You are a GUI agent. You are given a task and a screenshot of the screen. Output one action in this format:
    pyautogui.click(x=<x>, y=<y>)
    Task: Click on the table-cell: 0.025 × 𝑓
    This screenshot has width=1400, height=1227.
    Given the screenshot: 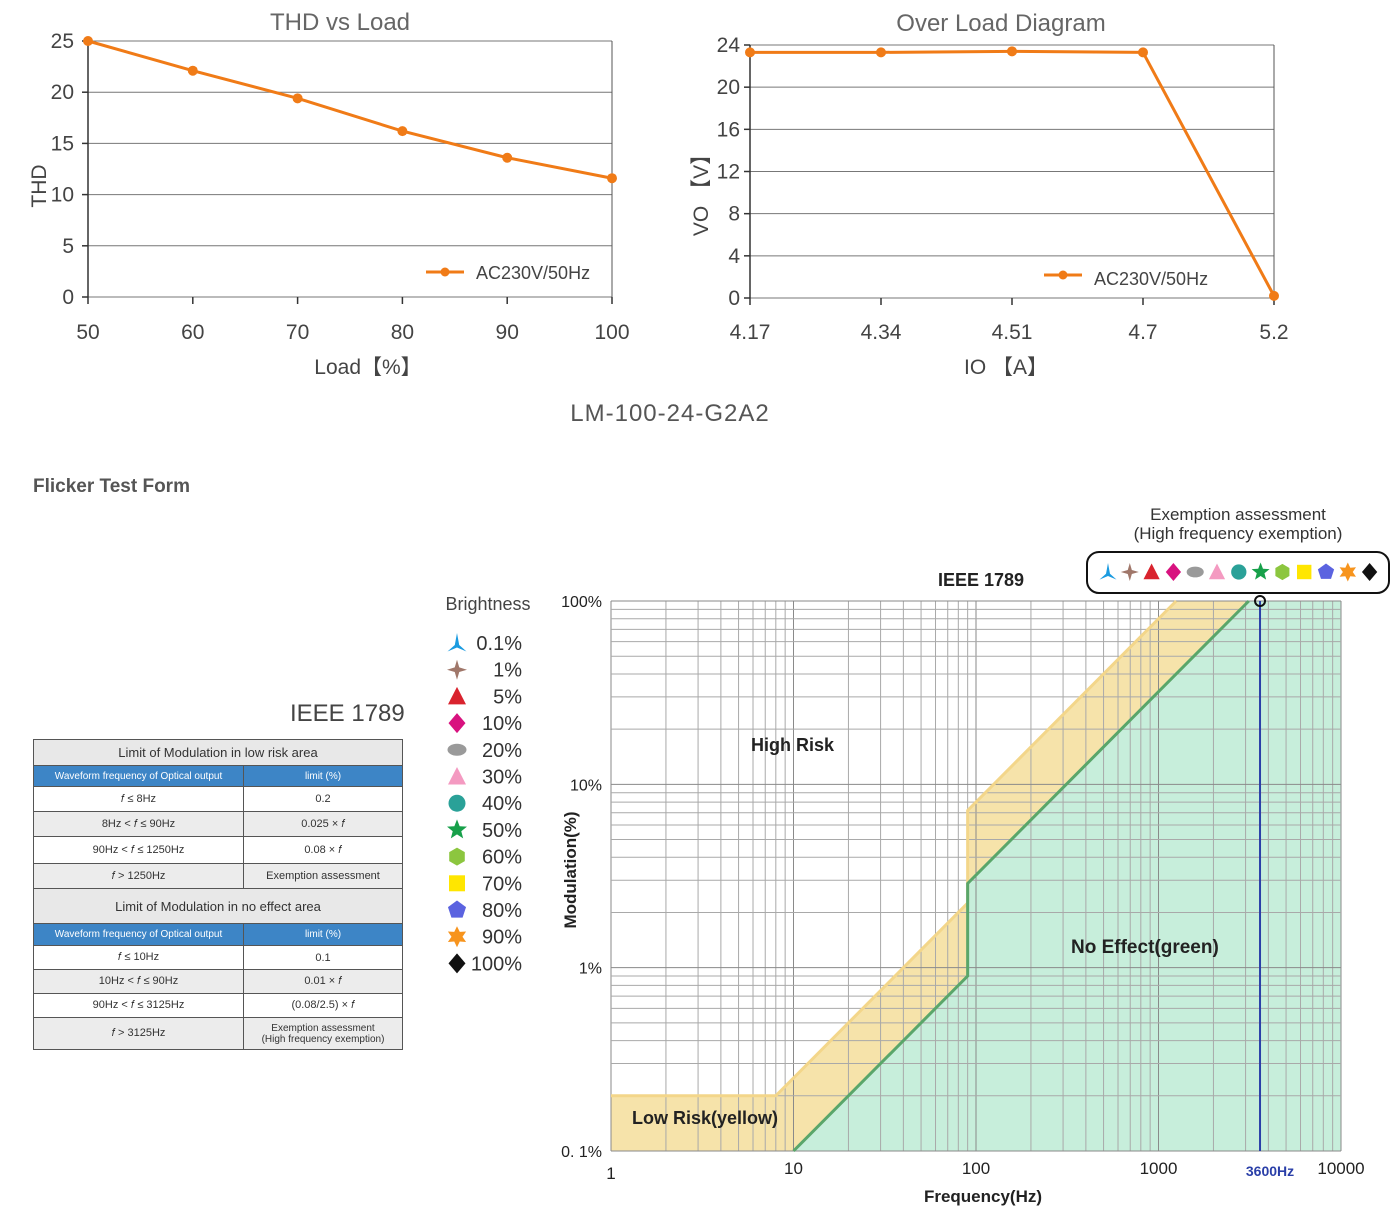 What is the action you would take?
    pyautogui.click(x=323, y=824)
    